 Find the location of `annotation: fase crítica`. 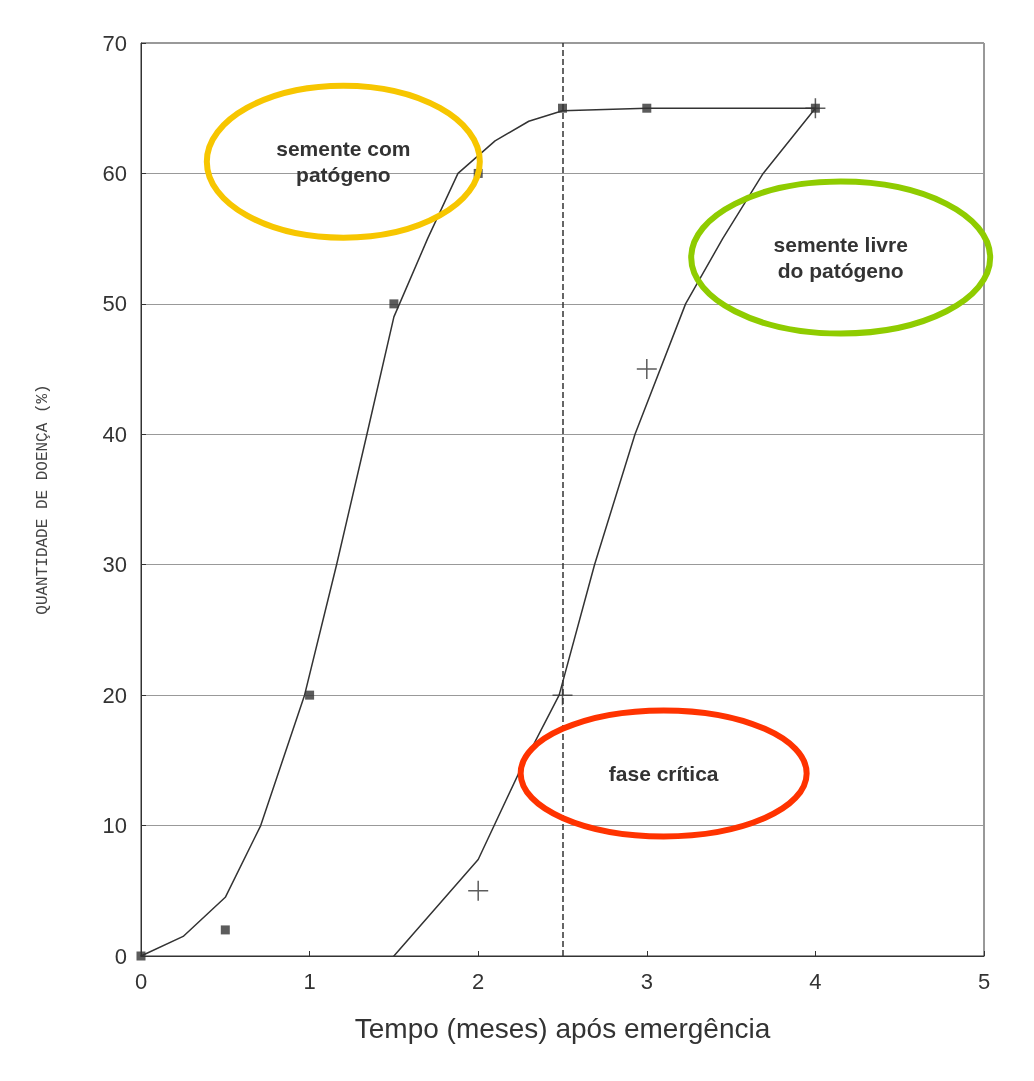

annotation: fase crítica is located at coordinates (663, 773).